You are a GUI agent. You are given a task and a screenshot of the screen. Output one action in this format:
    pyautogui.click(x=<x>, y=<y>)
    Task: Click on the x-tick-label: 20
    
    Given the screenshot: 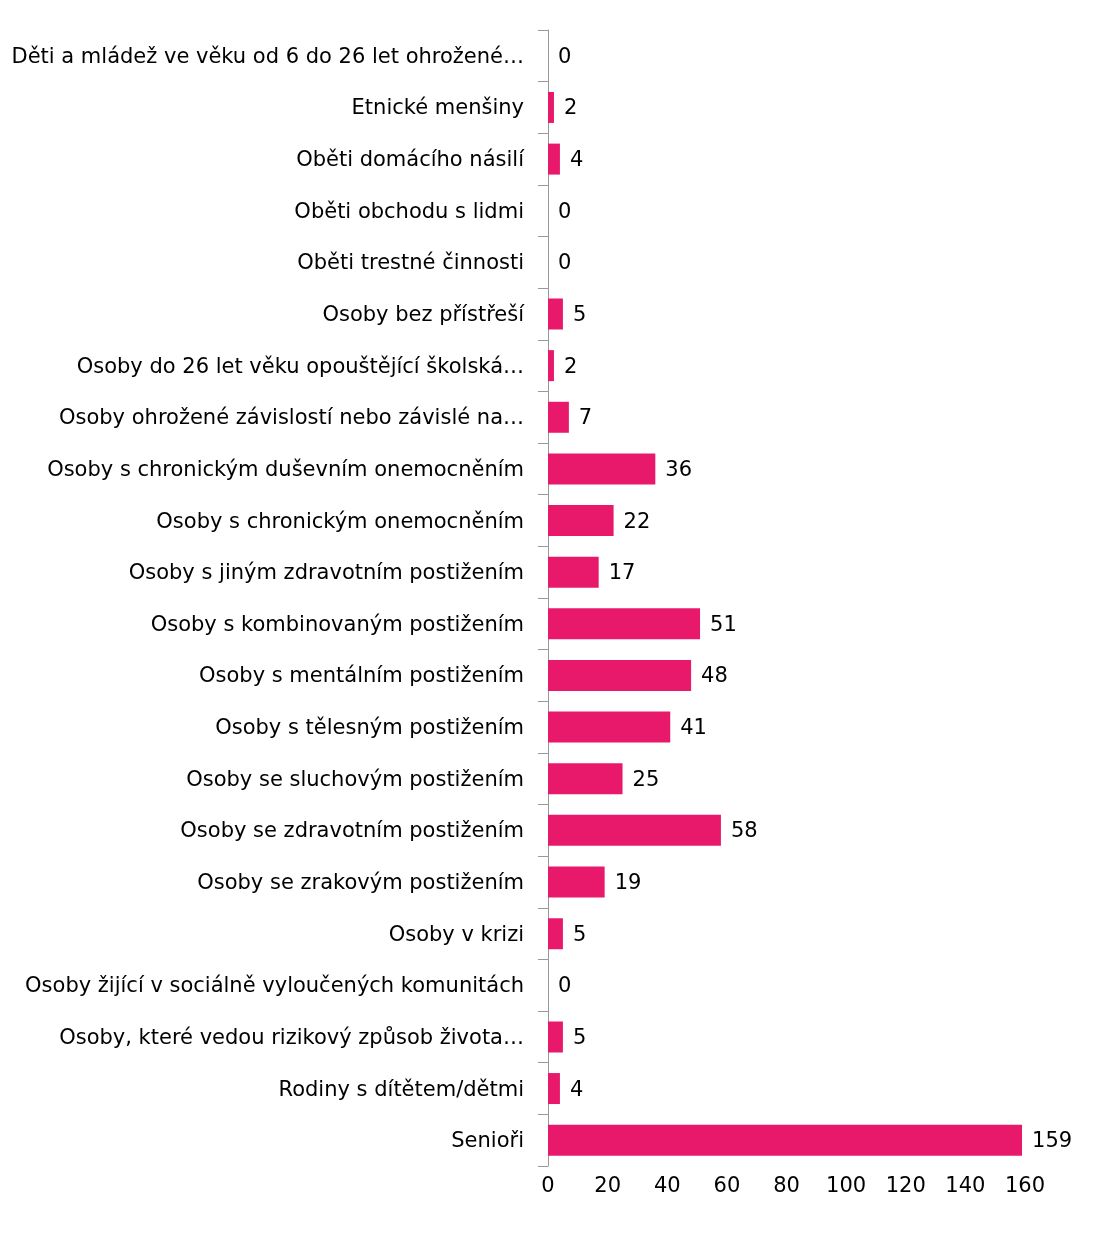 What is the action you would take?
    pyautogui.click(x=607, y=1184)
    